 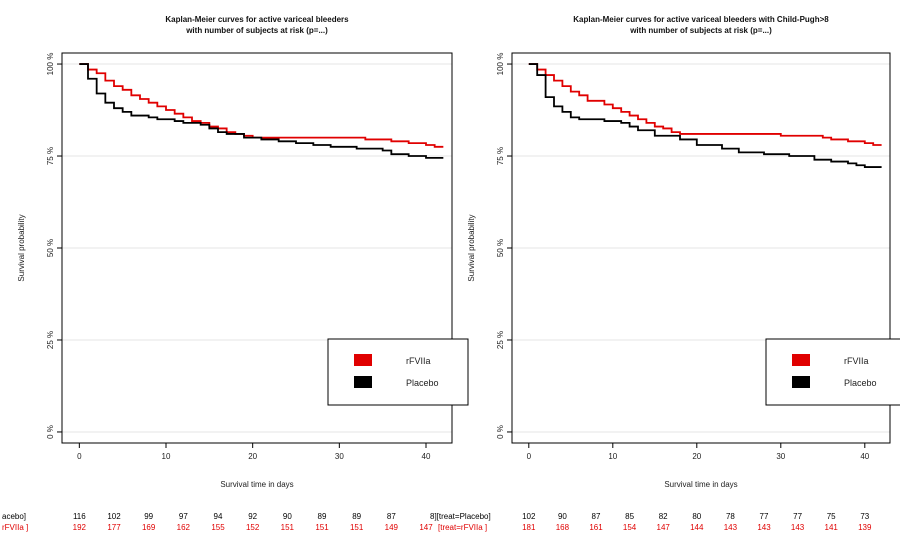 I want to click on at-risk-rfviia: 141, so click(x=832, y=527).